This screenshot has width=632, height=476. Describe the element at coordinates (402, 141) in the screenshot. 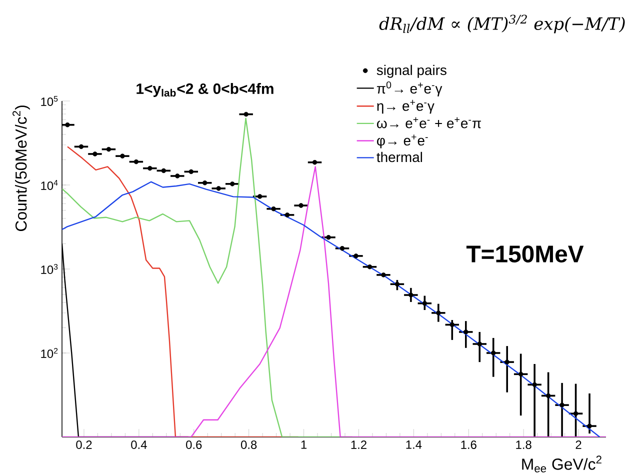

I see `legend-label: φ→ e$^{+}$e$^{-}$` at that location.